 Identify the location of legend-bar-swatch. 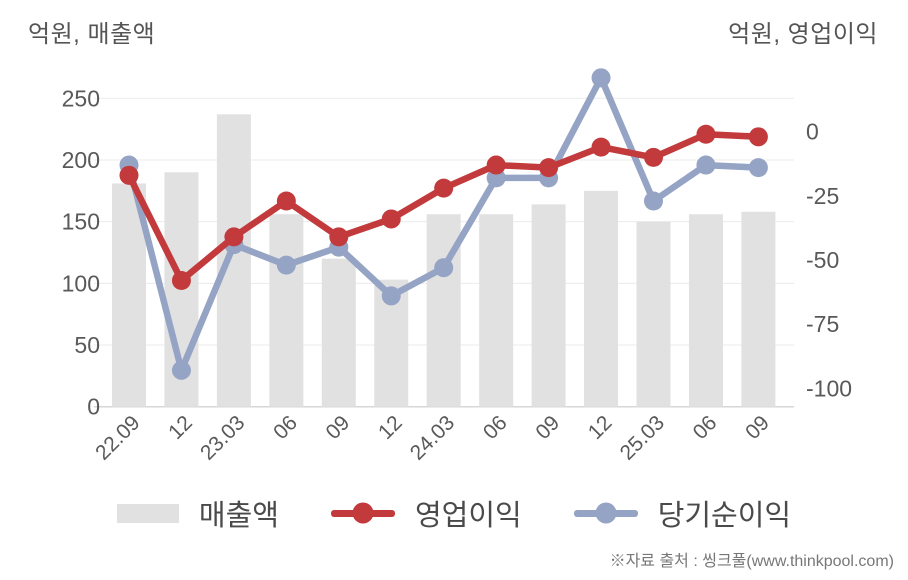
(147, 513).